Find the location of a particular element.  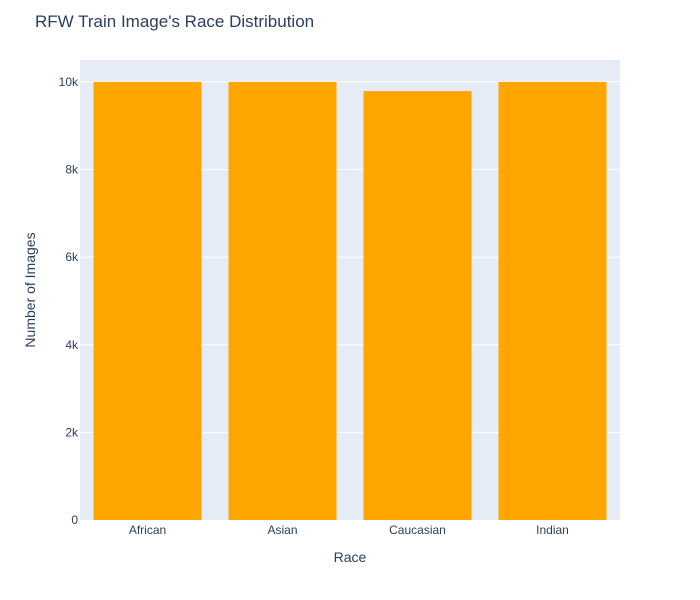

y-tick-label: 2k is located at coordinates (72, 432).